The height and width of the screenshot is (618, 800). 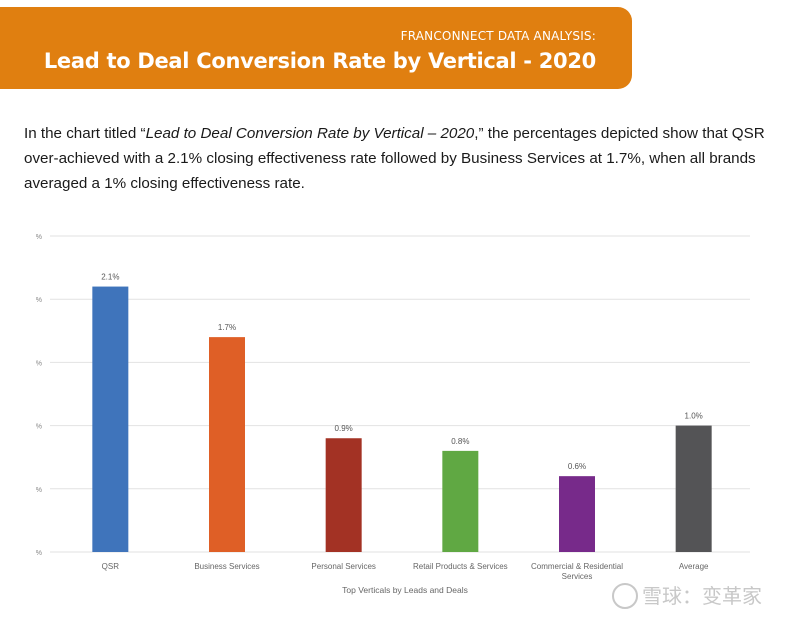 What do you see at coordinates (110, 277) in the screenshot?
I see `data-label: 2.1%` at bounding box center [110, 277].